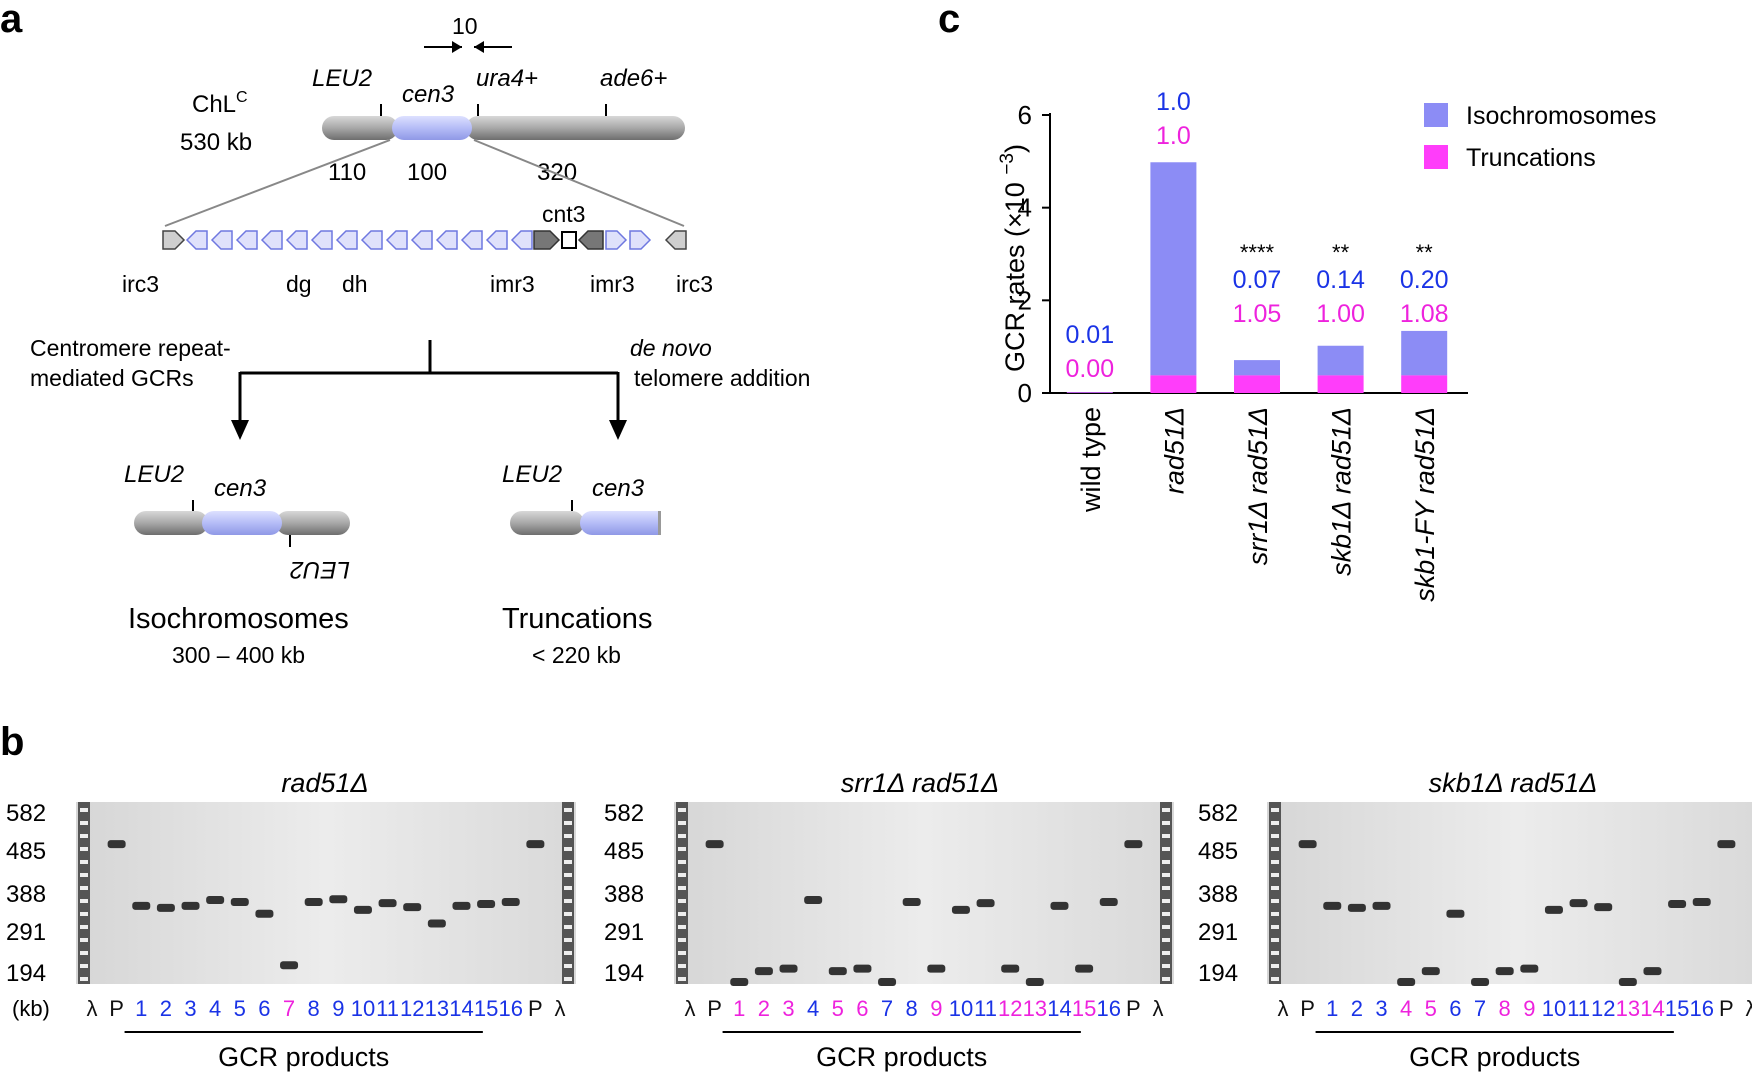 Image resolution: width=1752 pixels, height=1075 pixels. I want to click on irc3-right-repeat, so click(675, 240).